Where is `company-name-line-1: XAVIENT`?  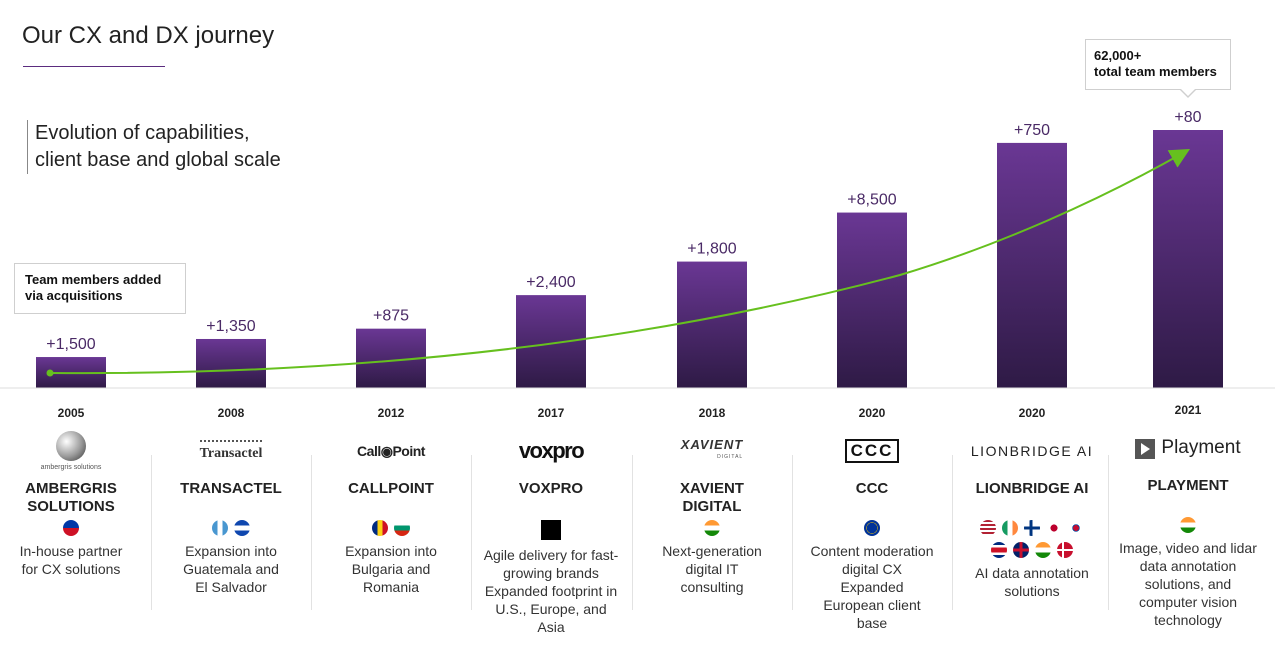 company-name-line-1: XAVIENT is located at coordinates (712, 488).